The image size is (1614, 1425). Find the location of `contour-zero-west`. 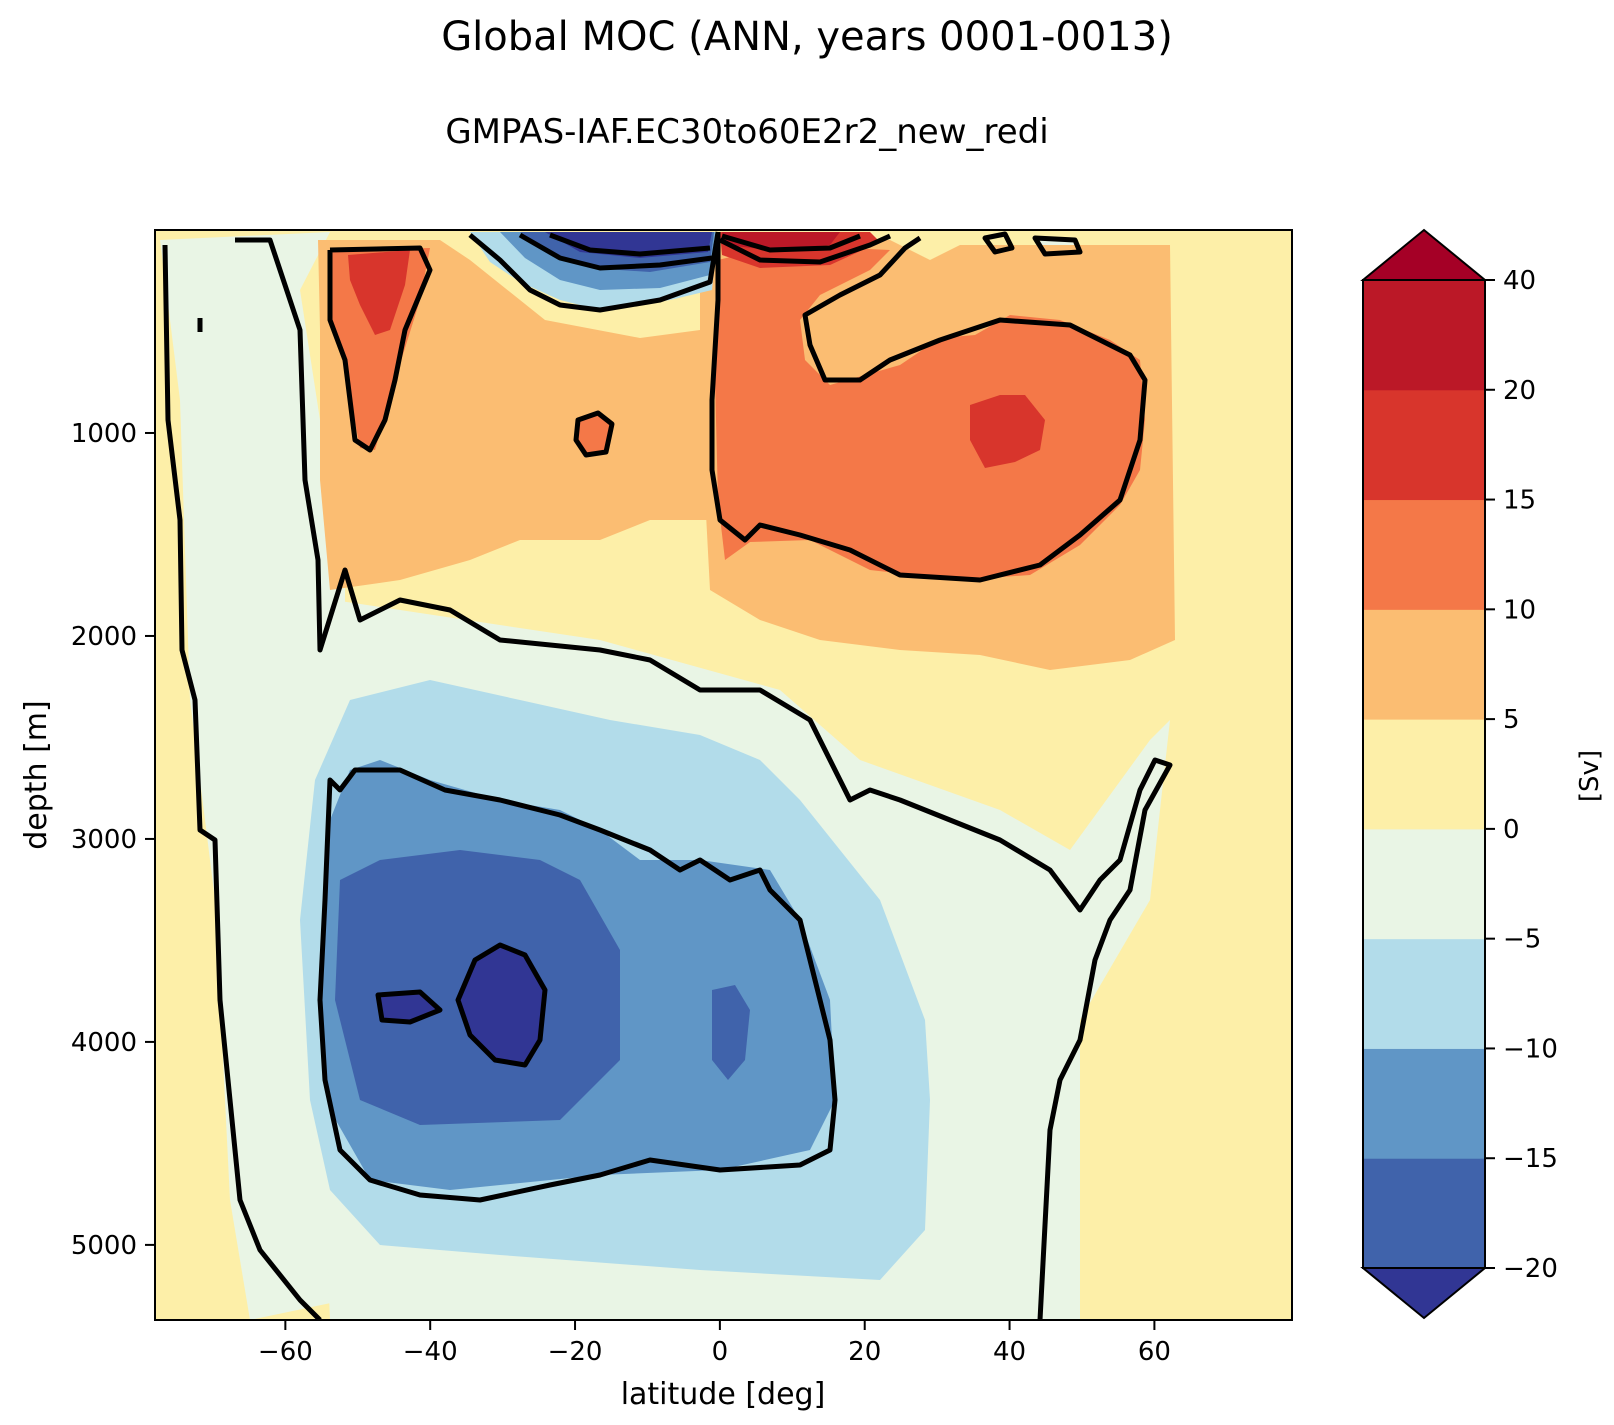

contour-zero-west is located at coordinates (242, 782).